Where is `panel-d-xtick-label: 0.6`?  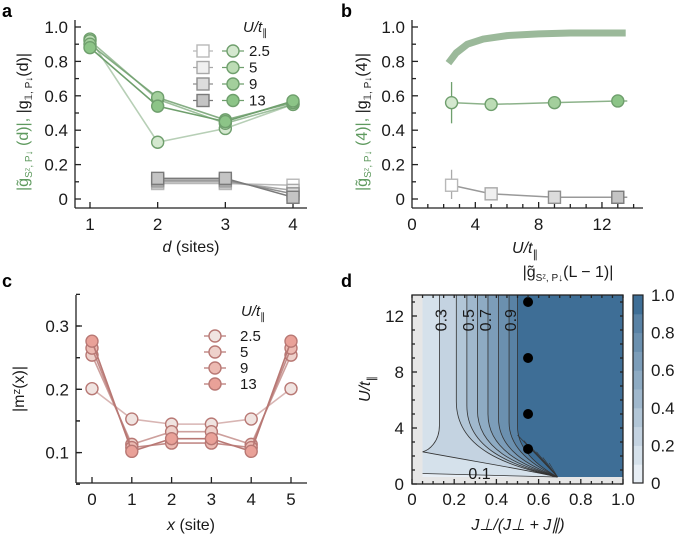
panel-d-xtick-label: 0.6 is located at coordinates (539, 499).